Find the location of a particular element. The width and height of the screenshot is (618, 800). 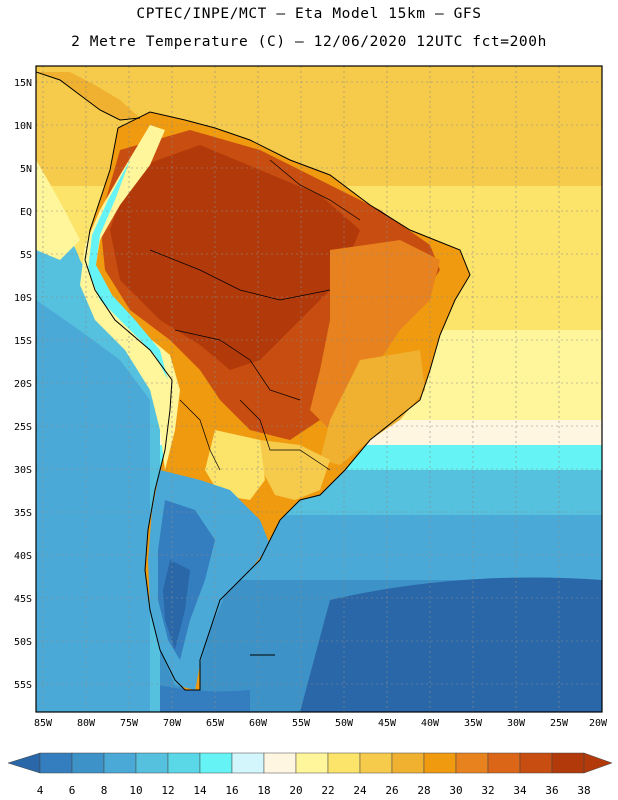

colorbar-arrow-high is located at coordinates (598, 763).